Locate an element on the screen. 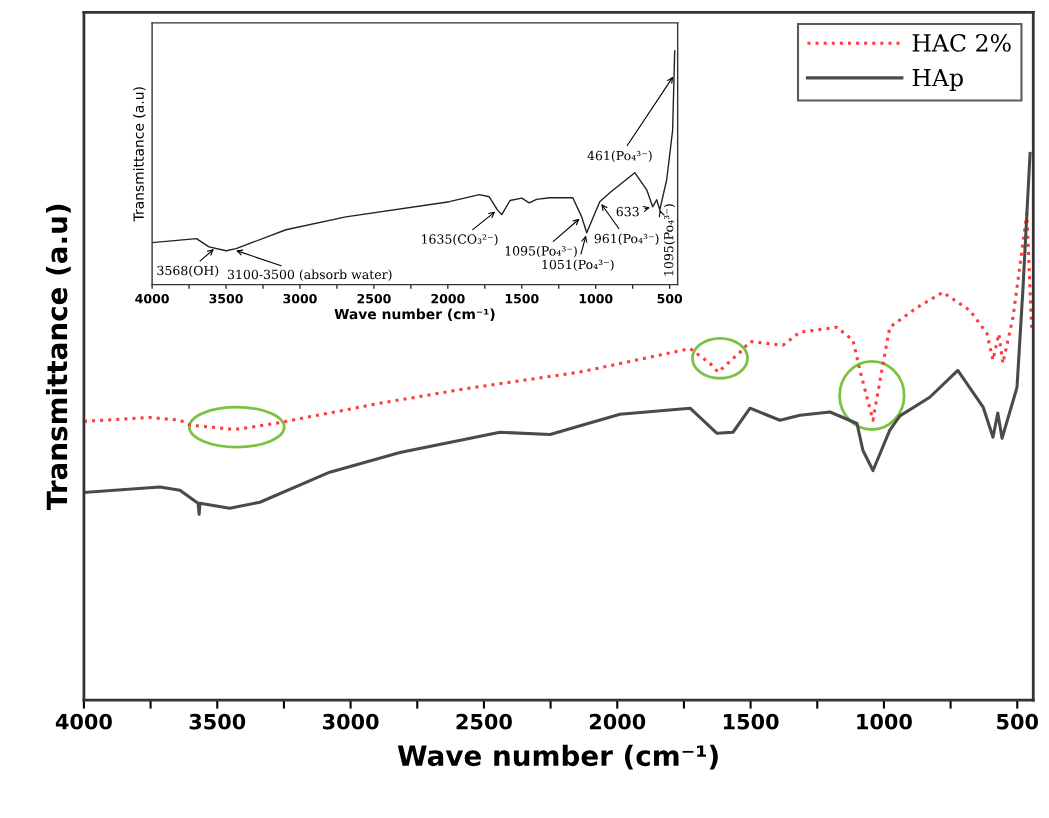 The height and width of the screenshot is (818, 1049). legend-label: HAp is located at coordinates (937, 80).